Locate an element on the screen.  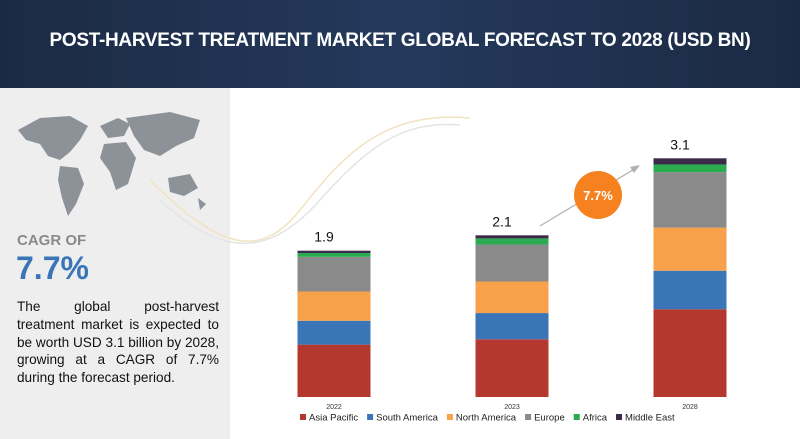
badge is located at coordinates (598, 195).